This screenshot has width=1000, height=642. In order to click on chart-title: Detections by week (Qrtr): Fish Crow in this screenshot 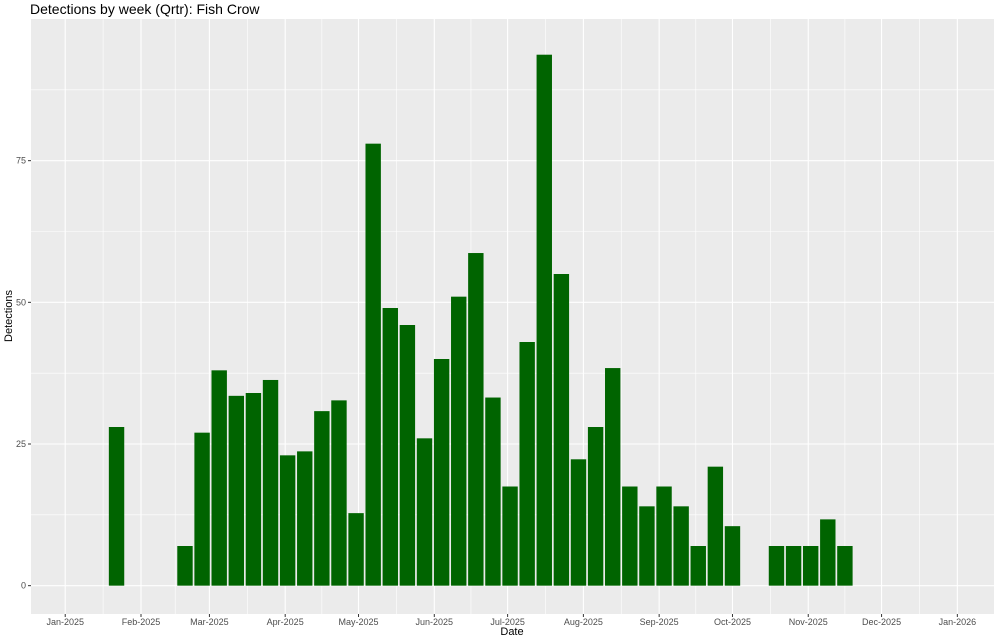, I will do `click(145, 9)`.